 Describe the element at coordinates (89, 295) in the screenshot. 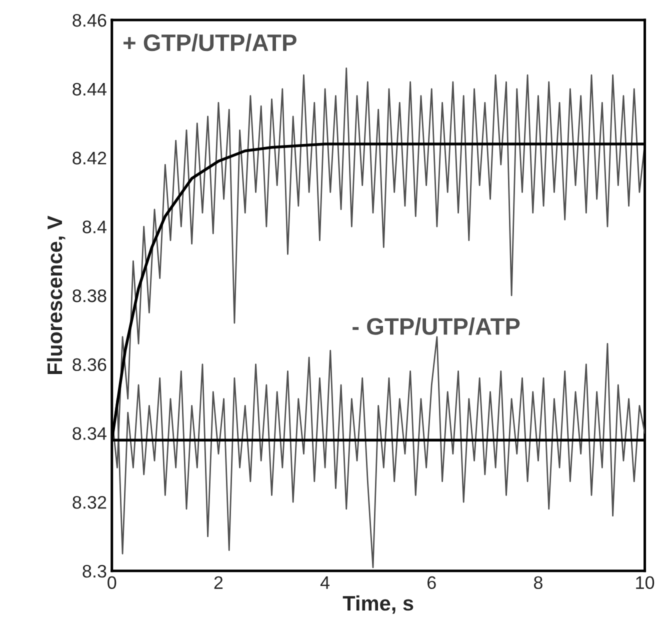

I see `y-tick-label: 8.38` at that location.